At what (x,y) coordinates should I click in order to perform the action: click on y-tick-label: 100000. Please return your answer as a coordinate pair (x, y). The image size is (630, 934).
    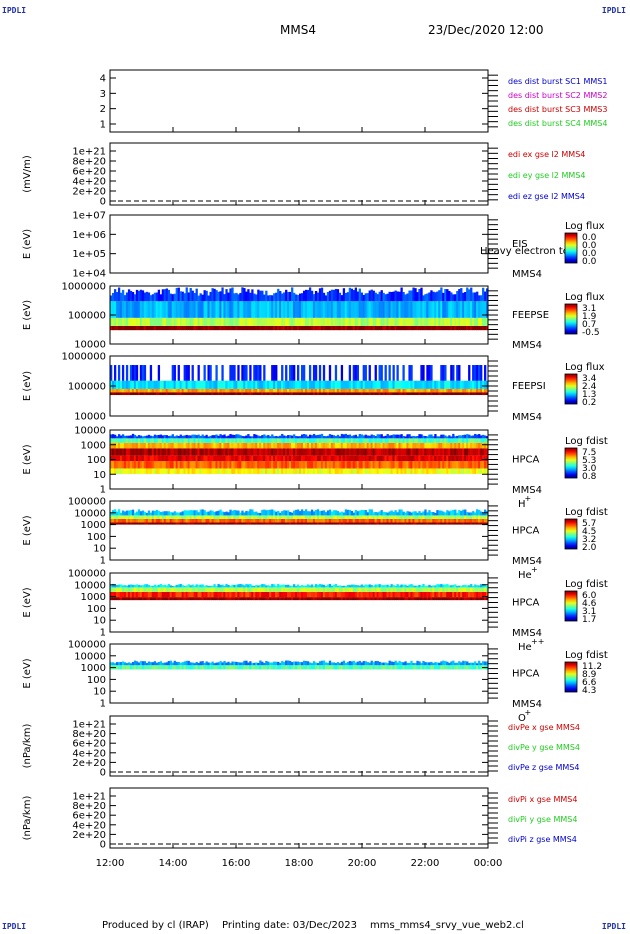
    Looking at the image, I should click on (87, 316).